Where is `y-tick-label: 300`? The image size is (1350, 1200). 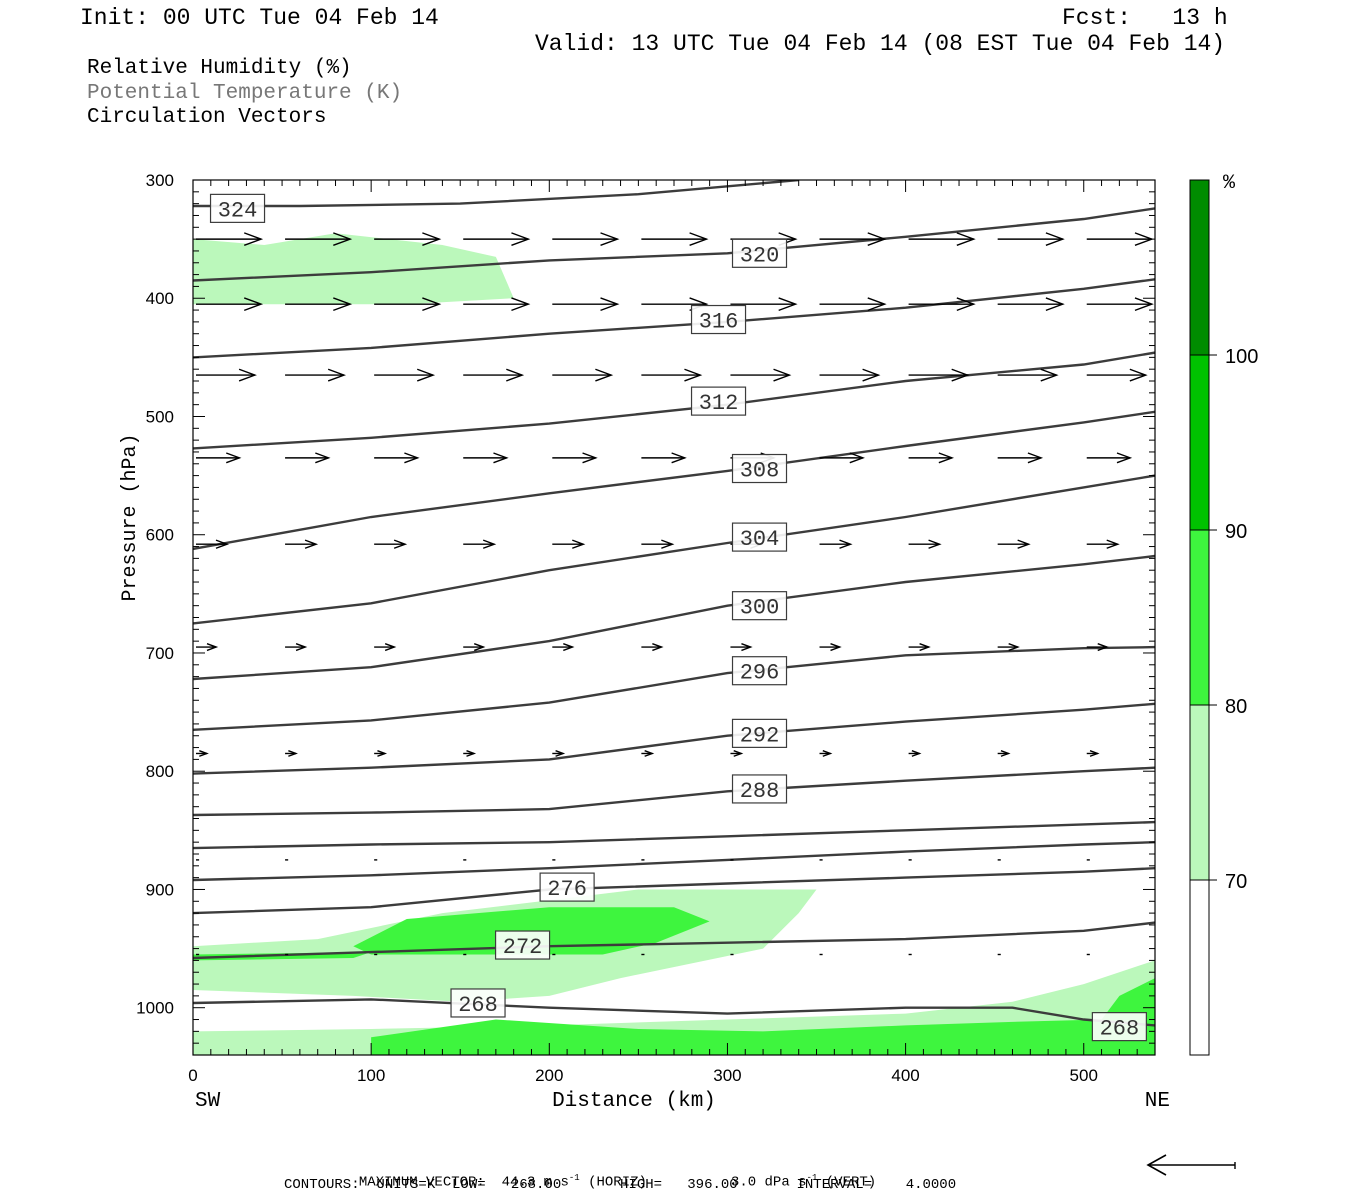 y-tick-label: 300 is located at coordinates (160, 180).